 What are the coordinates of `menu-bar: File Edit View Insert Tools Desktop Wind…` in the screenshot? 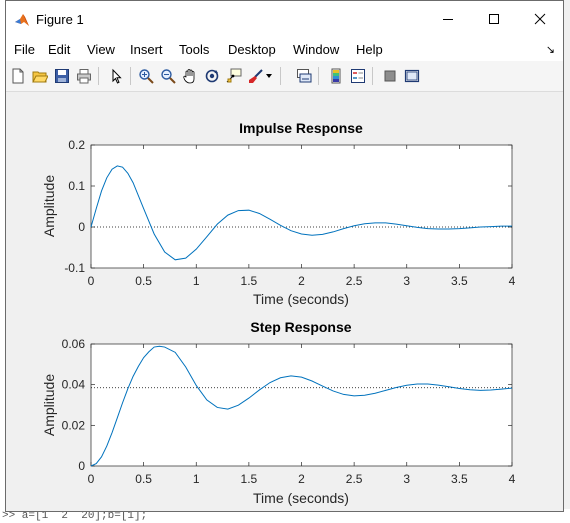 It's located at (284, 49).